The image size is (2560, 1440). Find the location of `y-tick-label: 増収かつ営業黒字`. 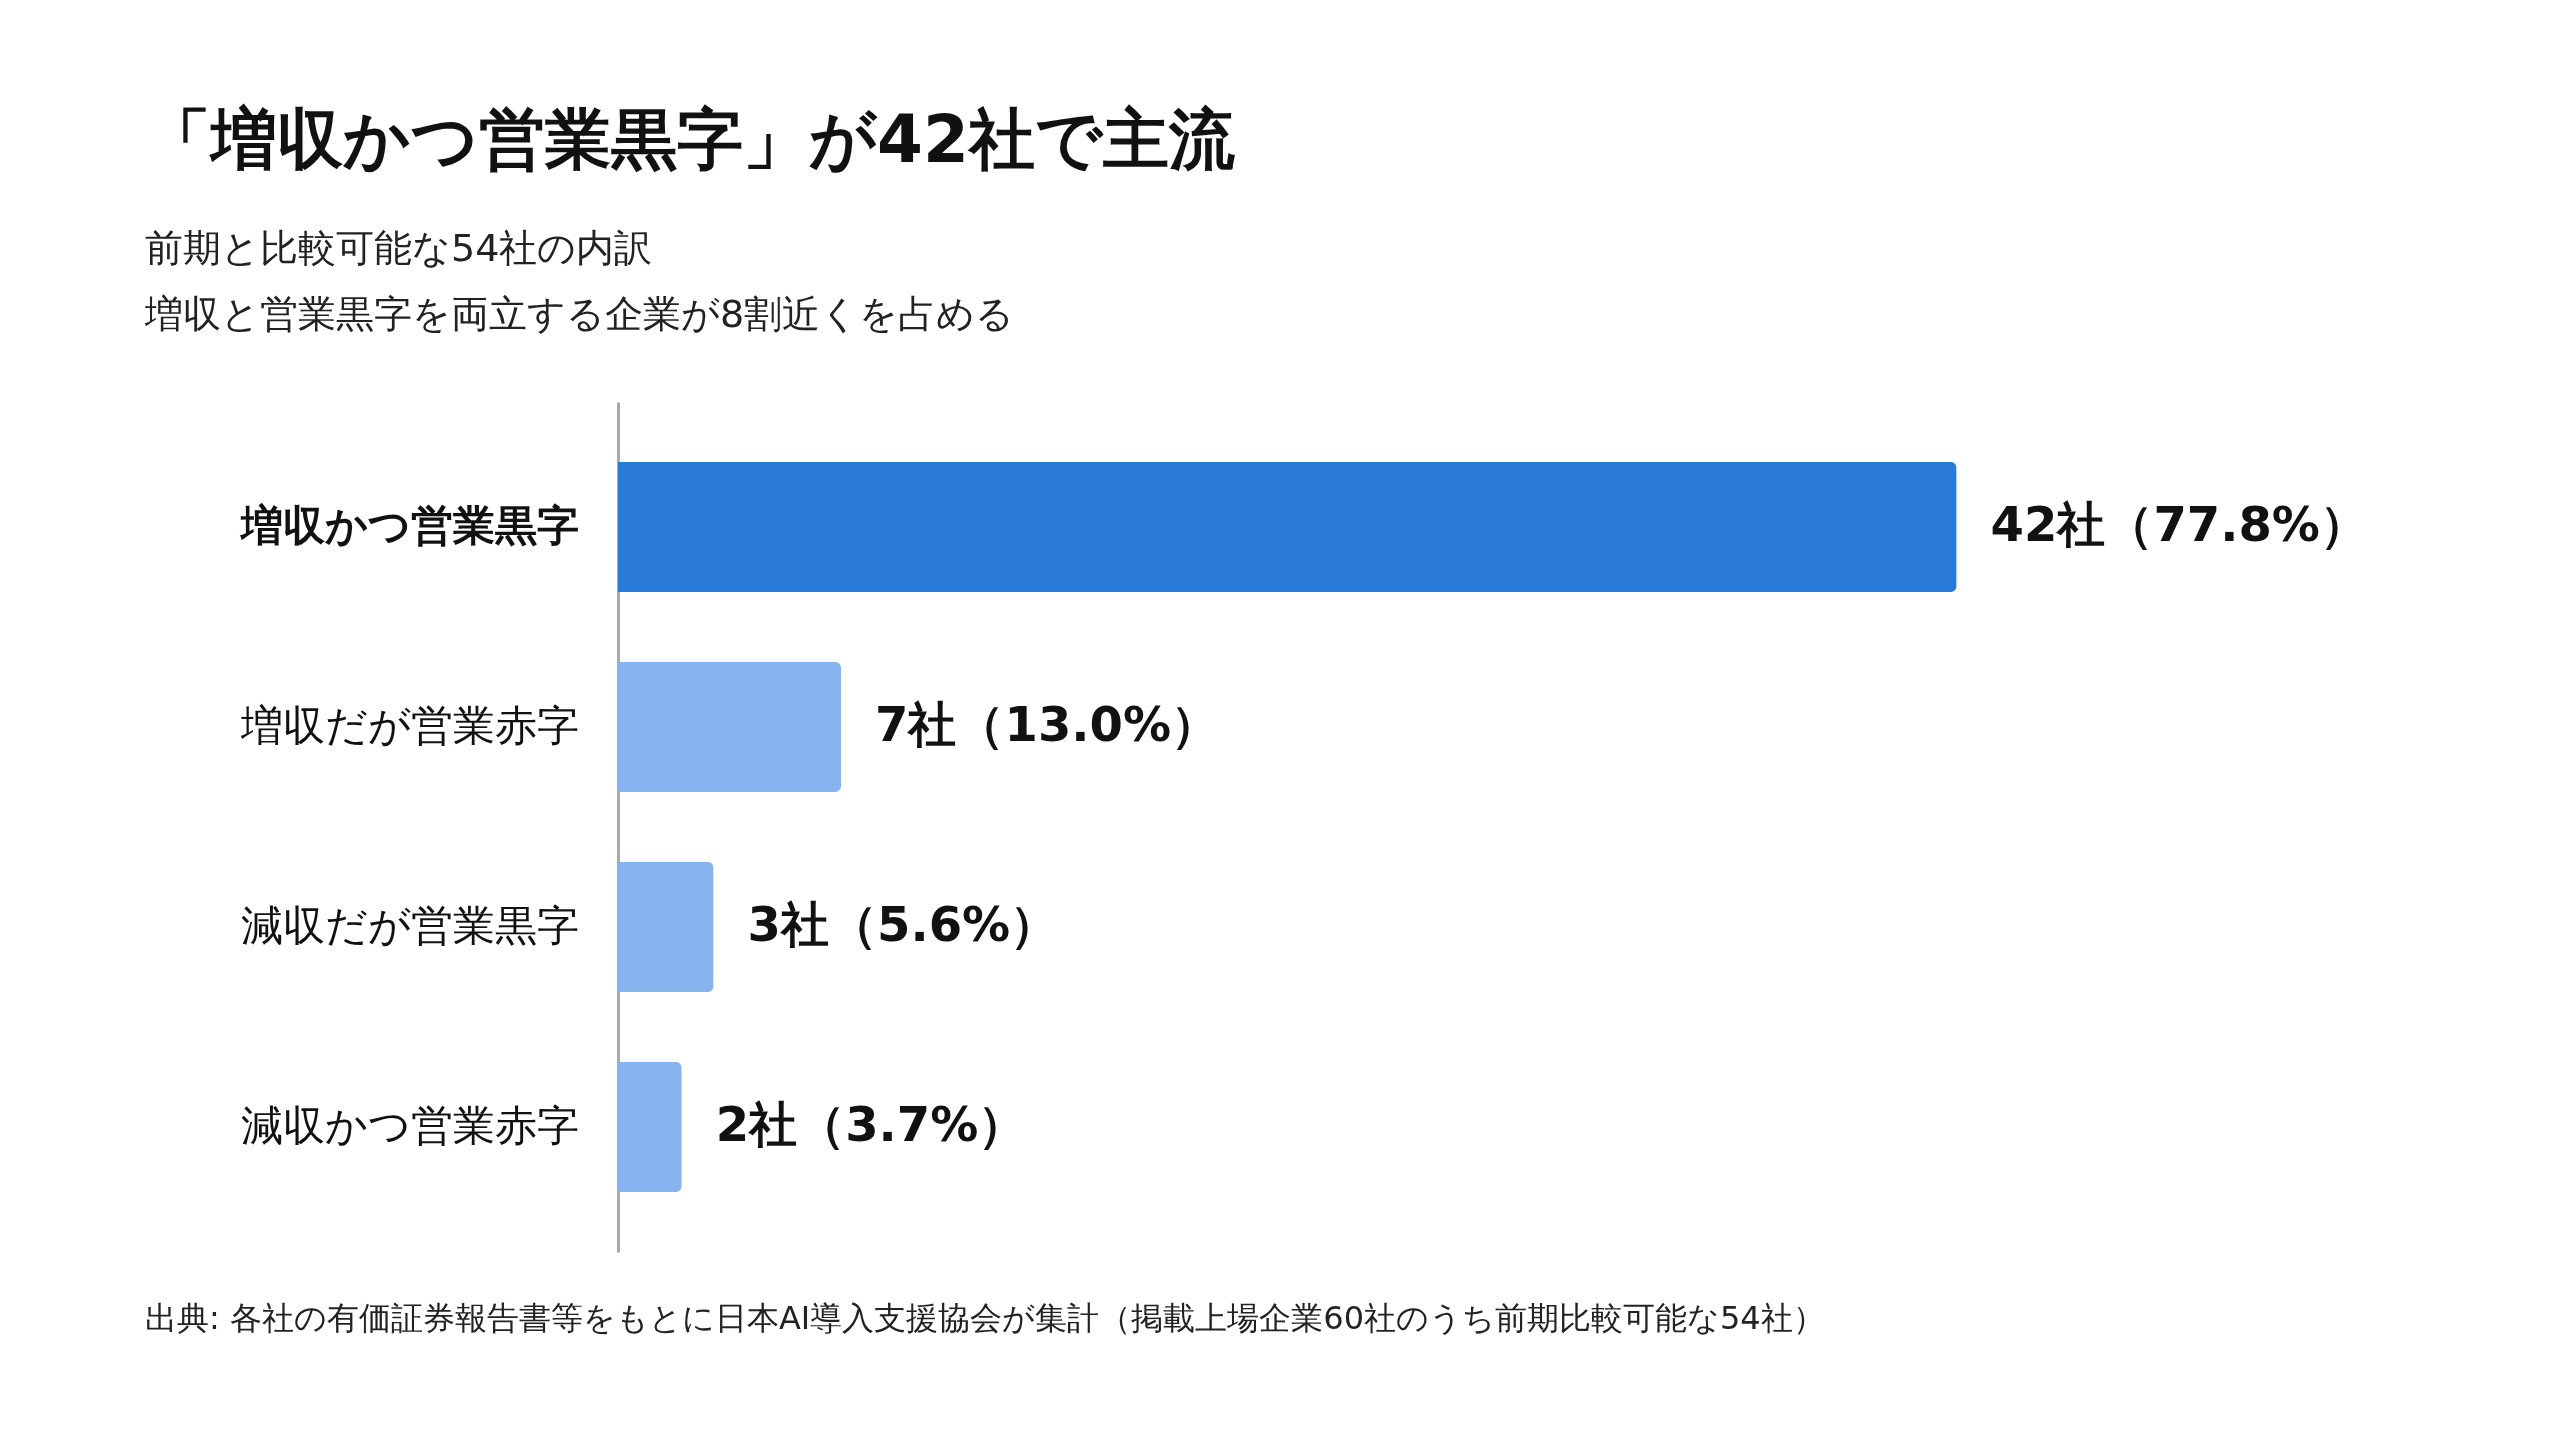

y-tick-label: 増収かつ営業黒字 is located at coordinates (408, 525).